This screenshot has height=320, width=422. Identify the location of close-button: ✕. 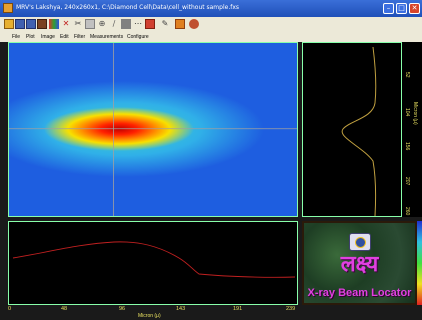
(414, 8).